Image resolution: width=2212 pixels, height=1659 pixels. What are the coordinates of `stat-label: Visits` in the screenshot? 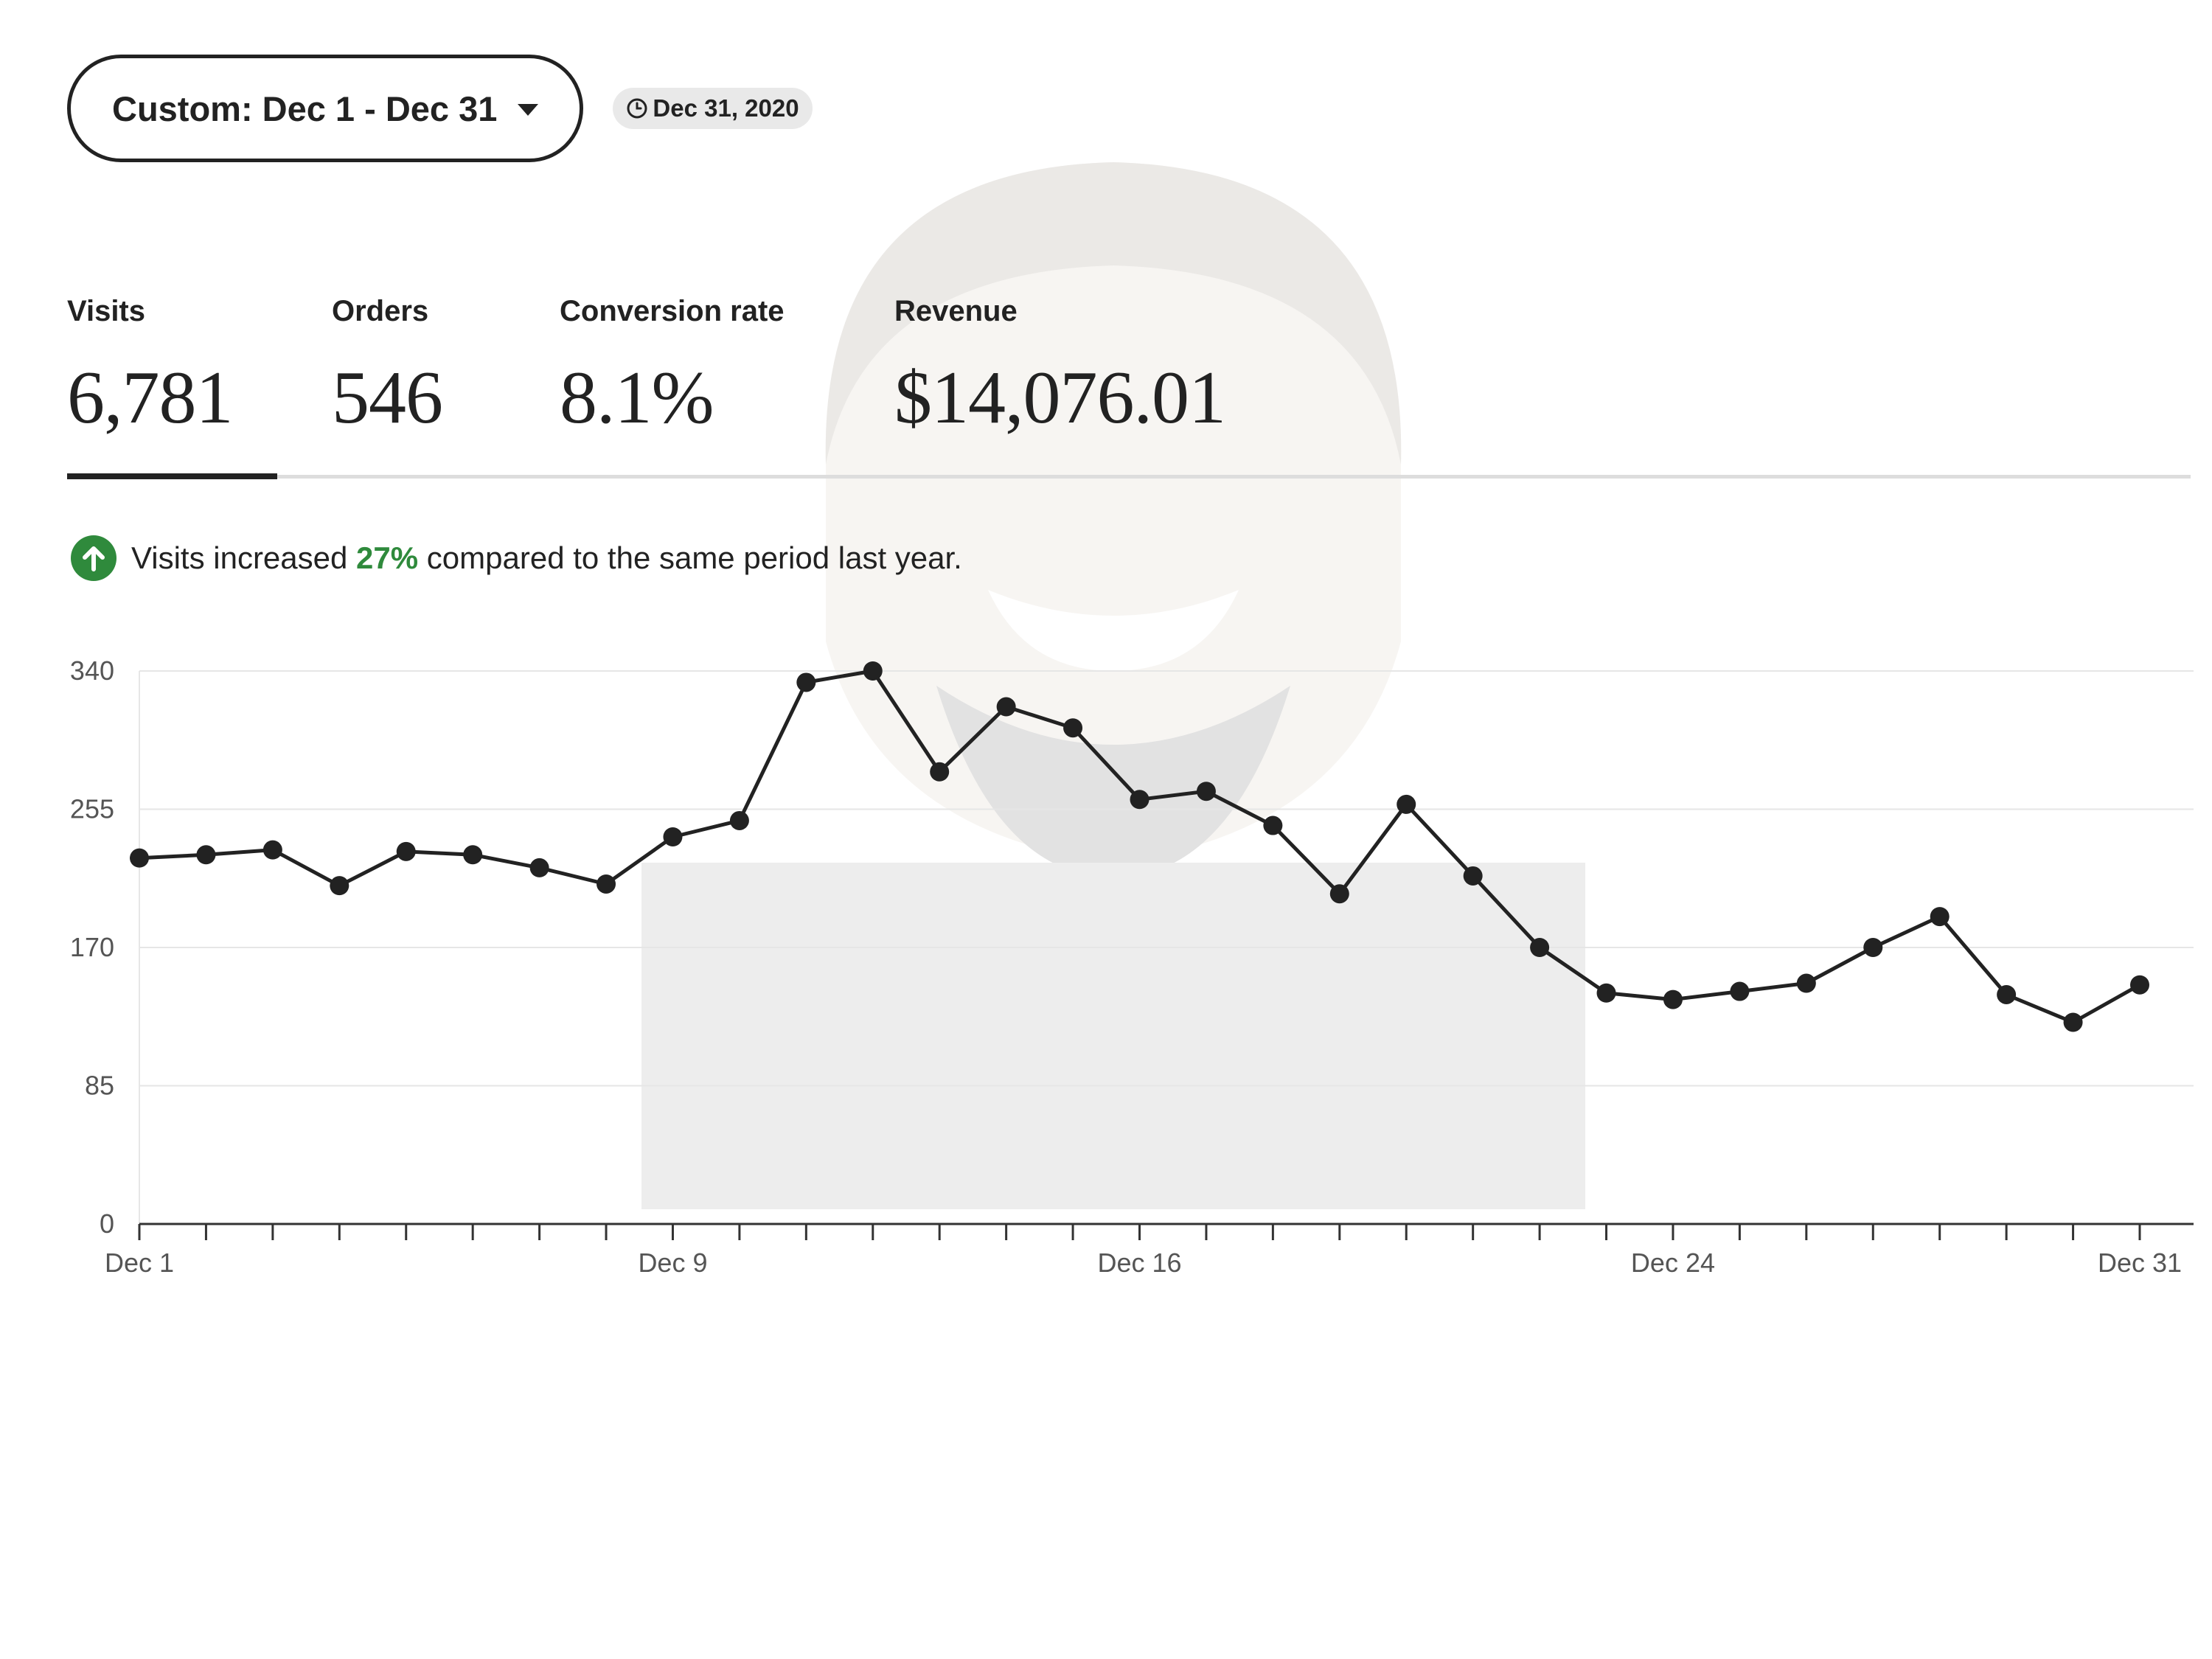 It's located at (106, 311).